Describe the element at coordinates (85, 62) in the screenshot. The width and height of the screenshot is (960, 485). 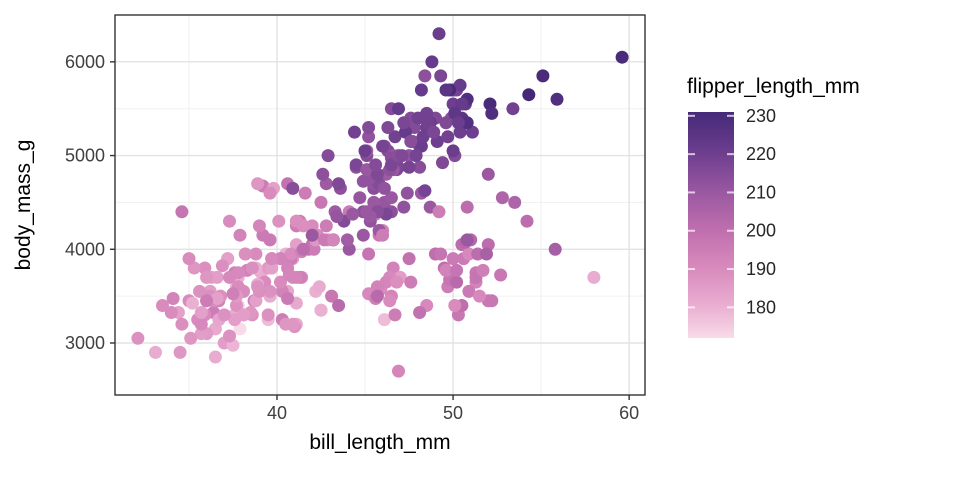
I see `svg-text: 6000` at that location.